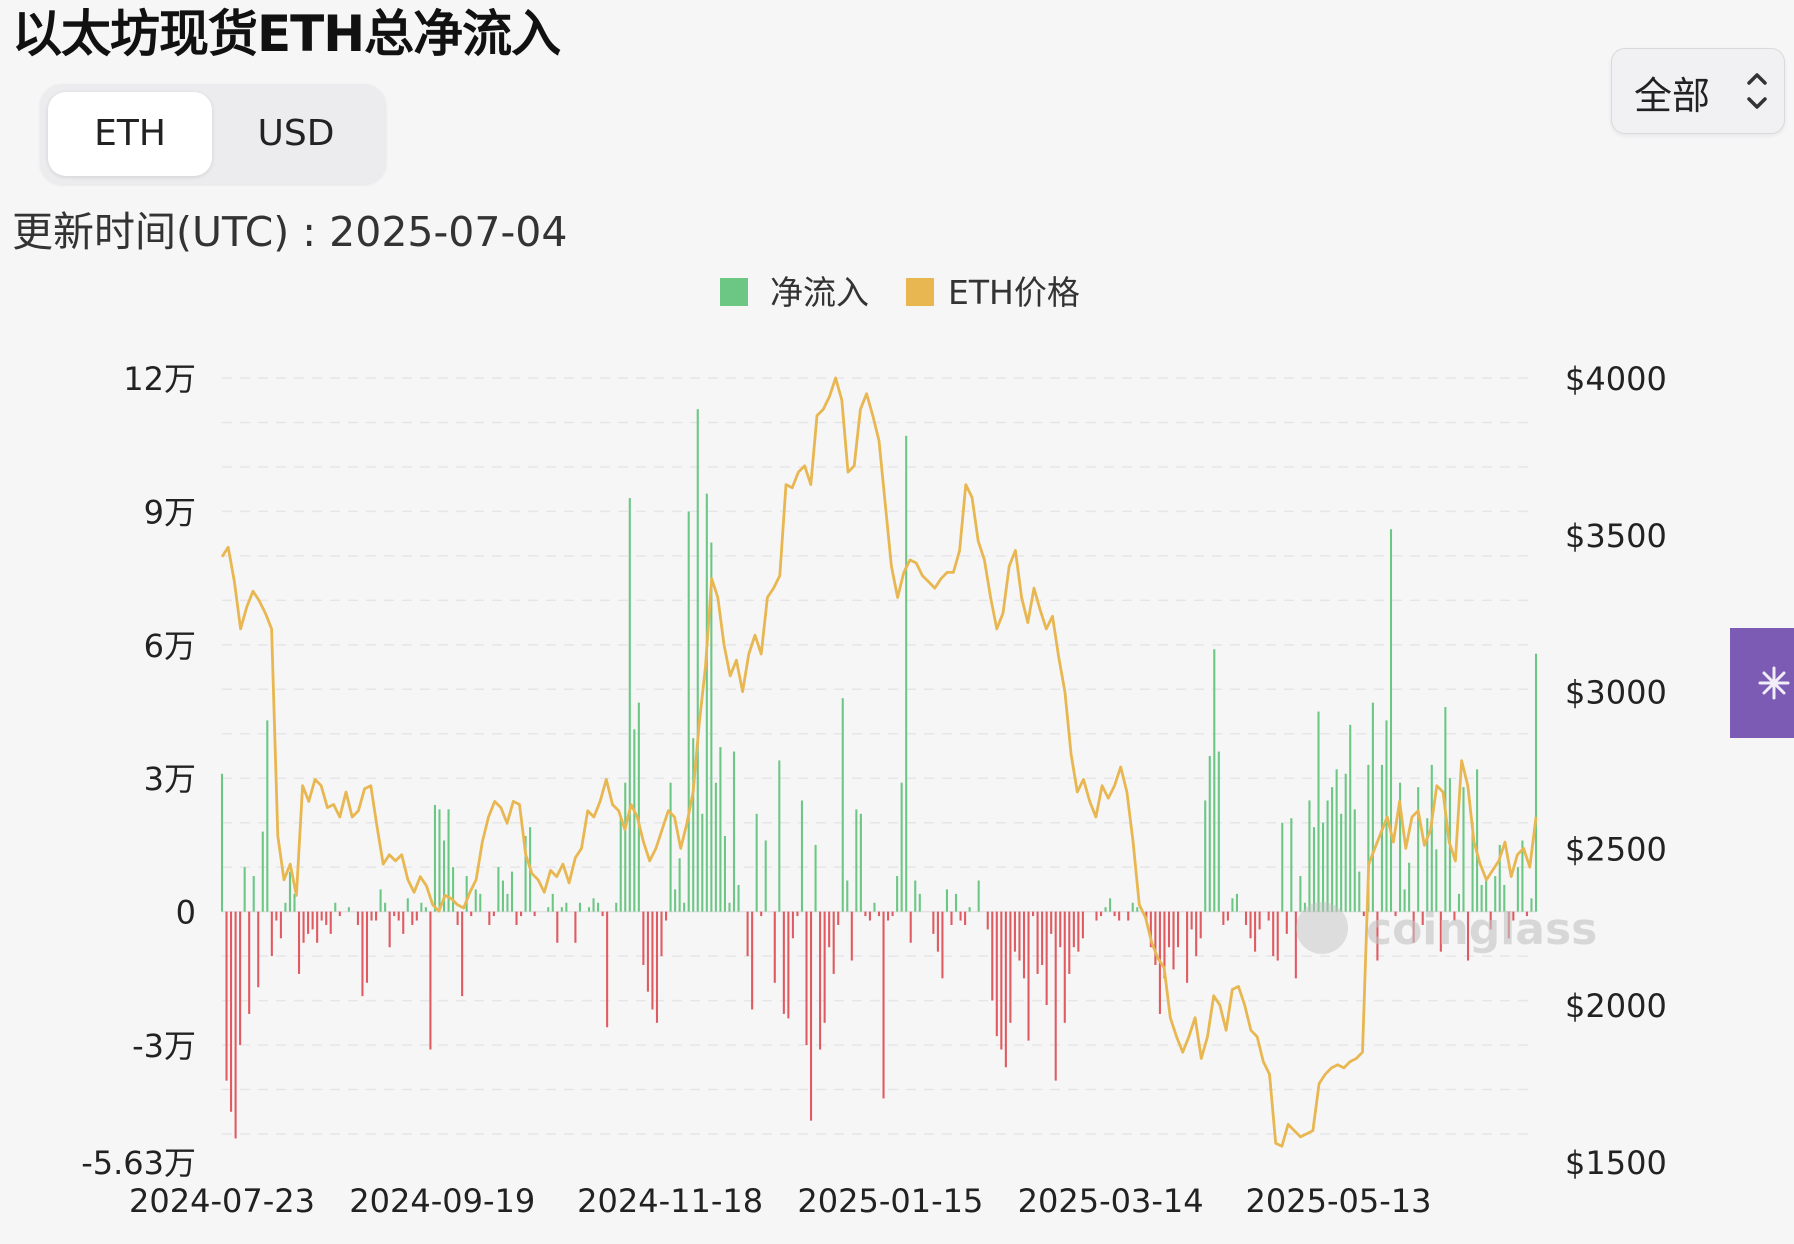 This screenshot has height=1244, width=1794. Describe the element at coordinates (442, 1201) in the screenshot. I see `x-tick-label: 2024-09-19` at that location.